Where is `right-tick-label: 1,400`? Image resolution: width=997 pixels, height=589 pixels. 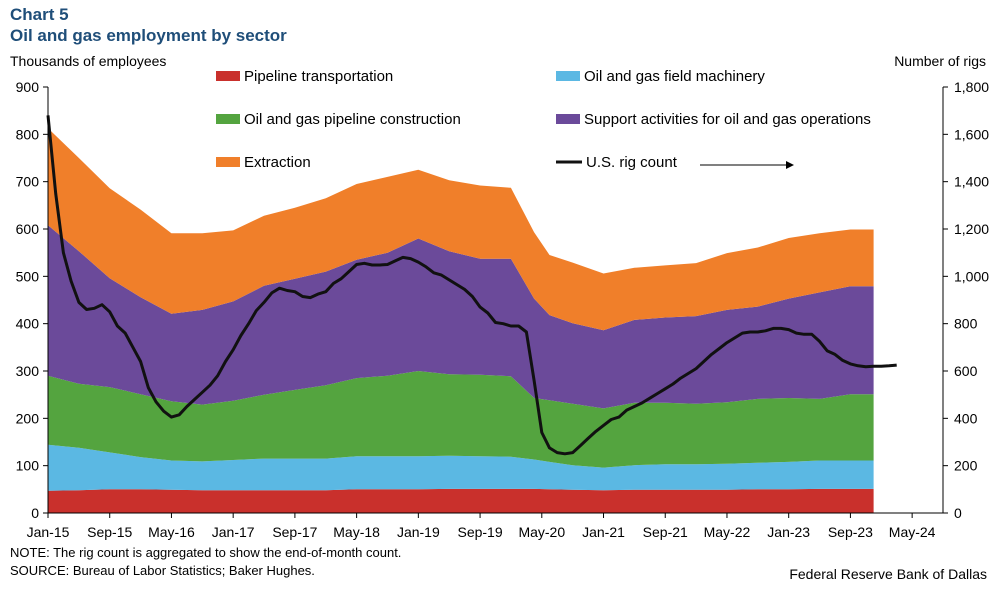 right-tick-label: 1,400 is located at coordinates (971, 182).